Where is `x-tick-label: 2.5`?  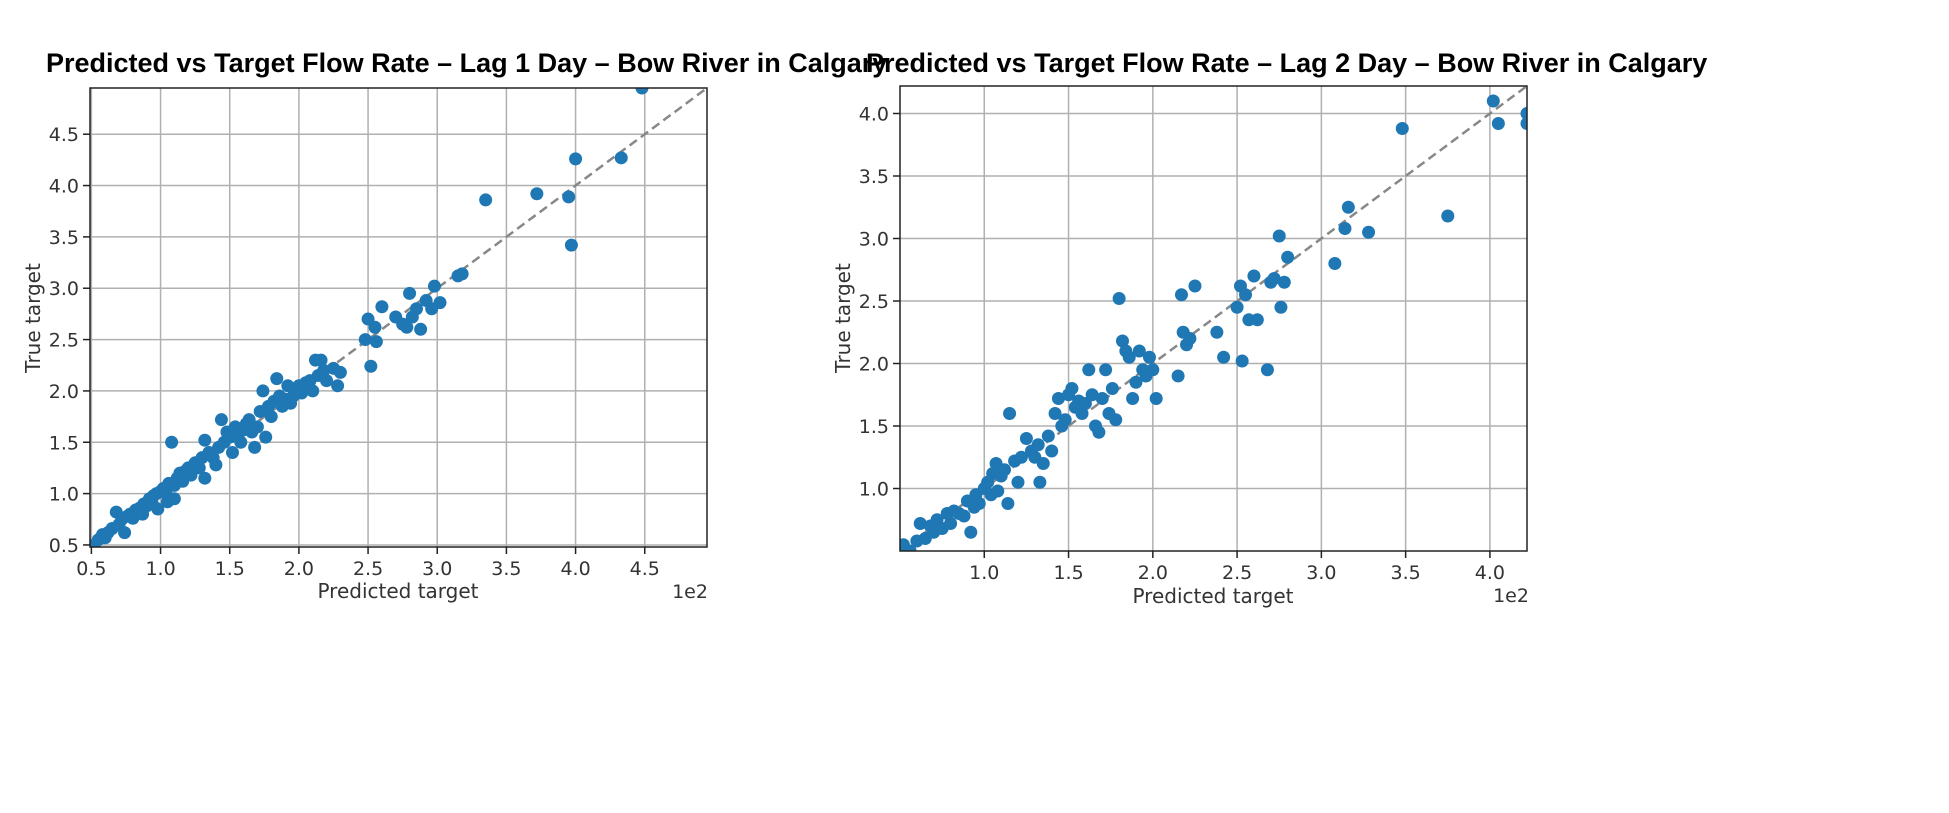
x-tick-label: 2.5 is located at coordinates (368, 569).